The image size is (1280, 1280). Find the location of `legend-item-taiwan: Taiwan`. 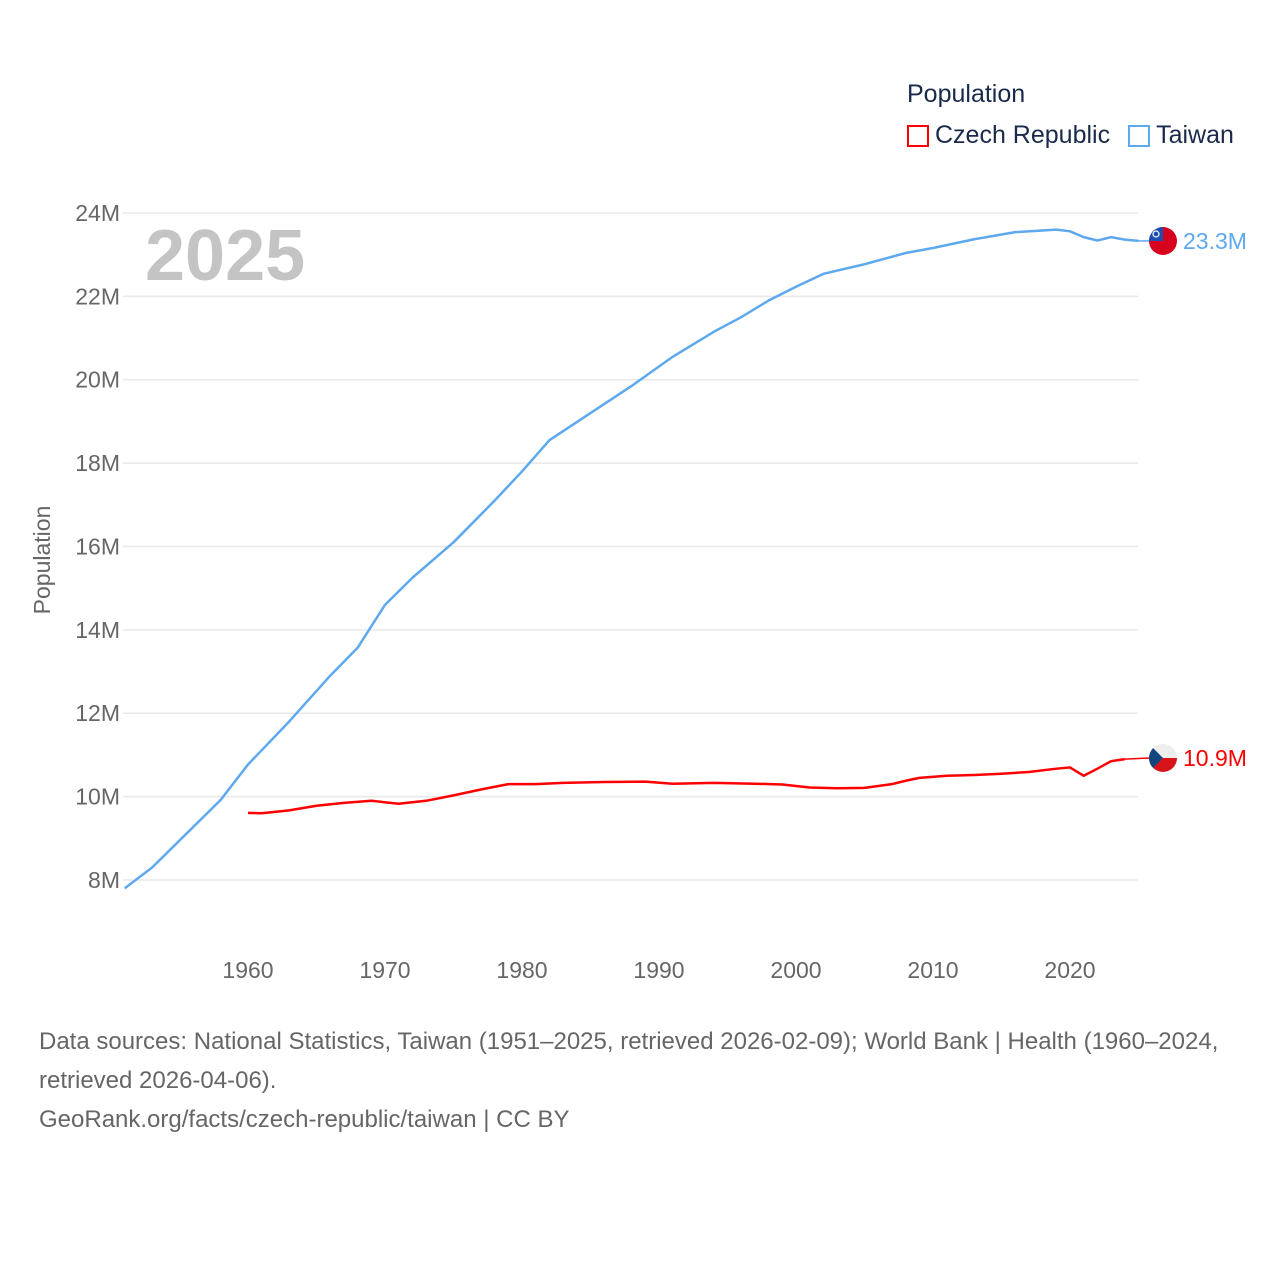

legend-item-taiwan: Taiwan is located at coordinates (1181, 135).